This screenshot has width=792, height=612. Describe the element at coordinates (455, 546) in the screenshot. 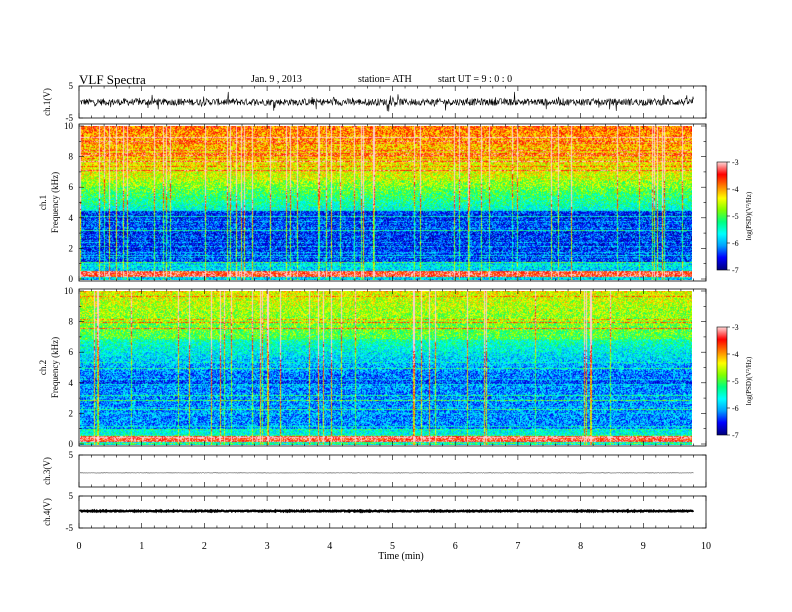

I see `x-tick-label: 6` at that location.